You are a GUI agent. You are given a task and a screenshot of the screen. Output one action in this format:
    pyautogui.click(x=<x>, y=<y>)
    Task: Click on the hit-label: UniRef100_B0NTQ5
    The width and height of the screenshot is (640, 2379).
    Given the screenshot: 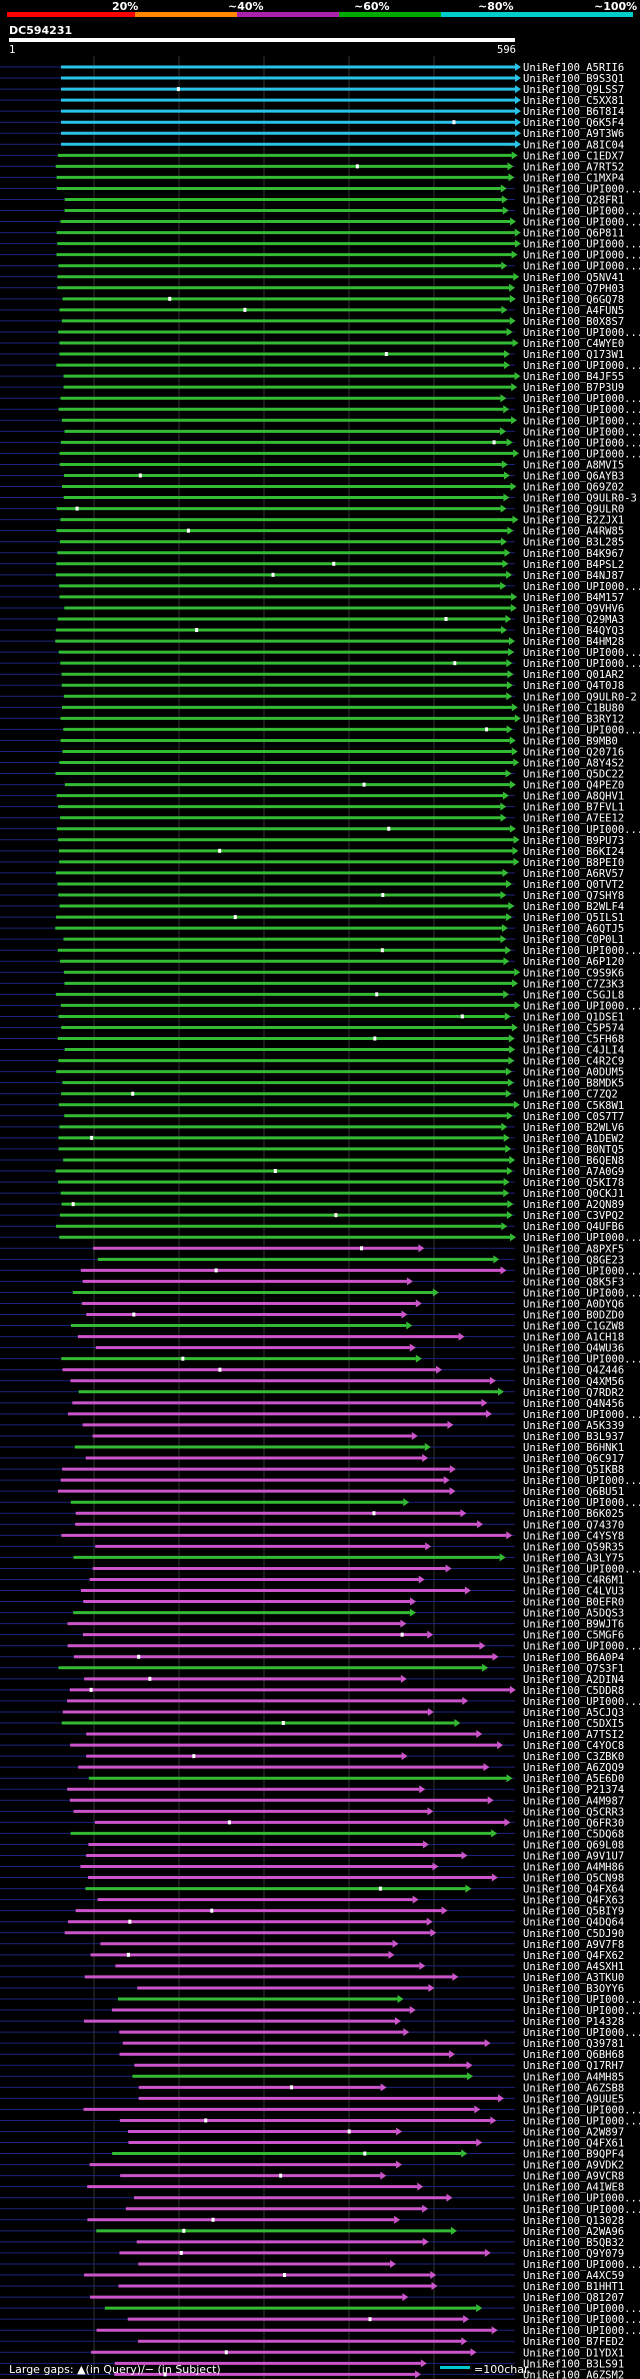 What is the action you would take?
    pyautogui.click(x=573, y=1150)
    